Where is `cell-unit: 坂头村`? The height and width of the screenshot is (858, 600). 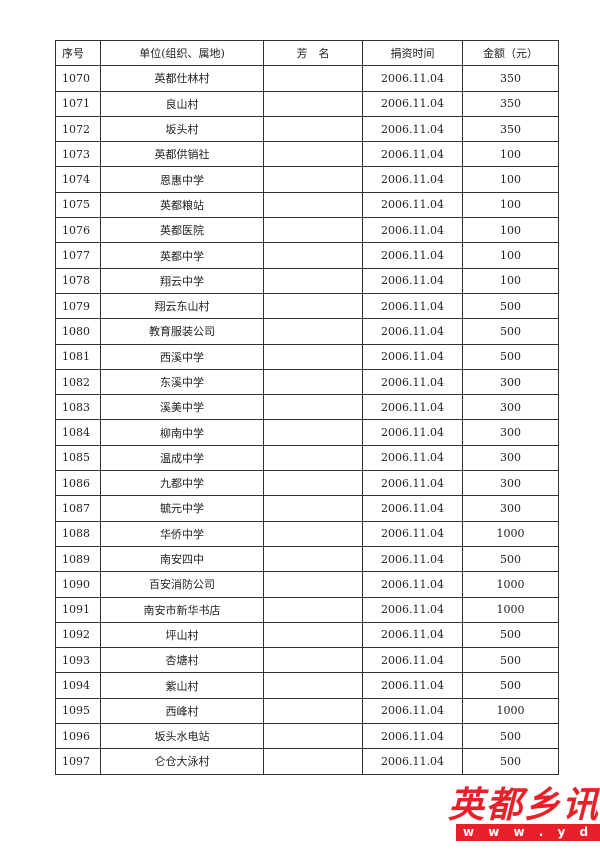 cell-unit: 坂头村 is located at coordinates (182, 129).